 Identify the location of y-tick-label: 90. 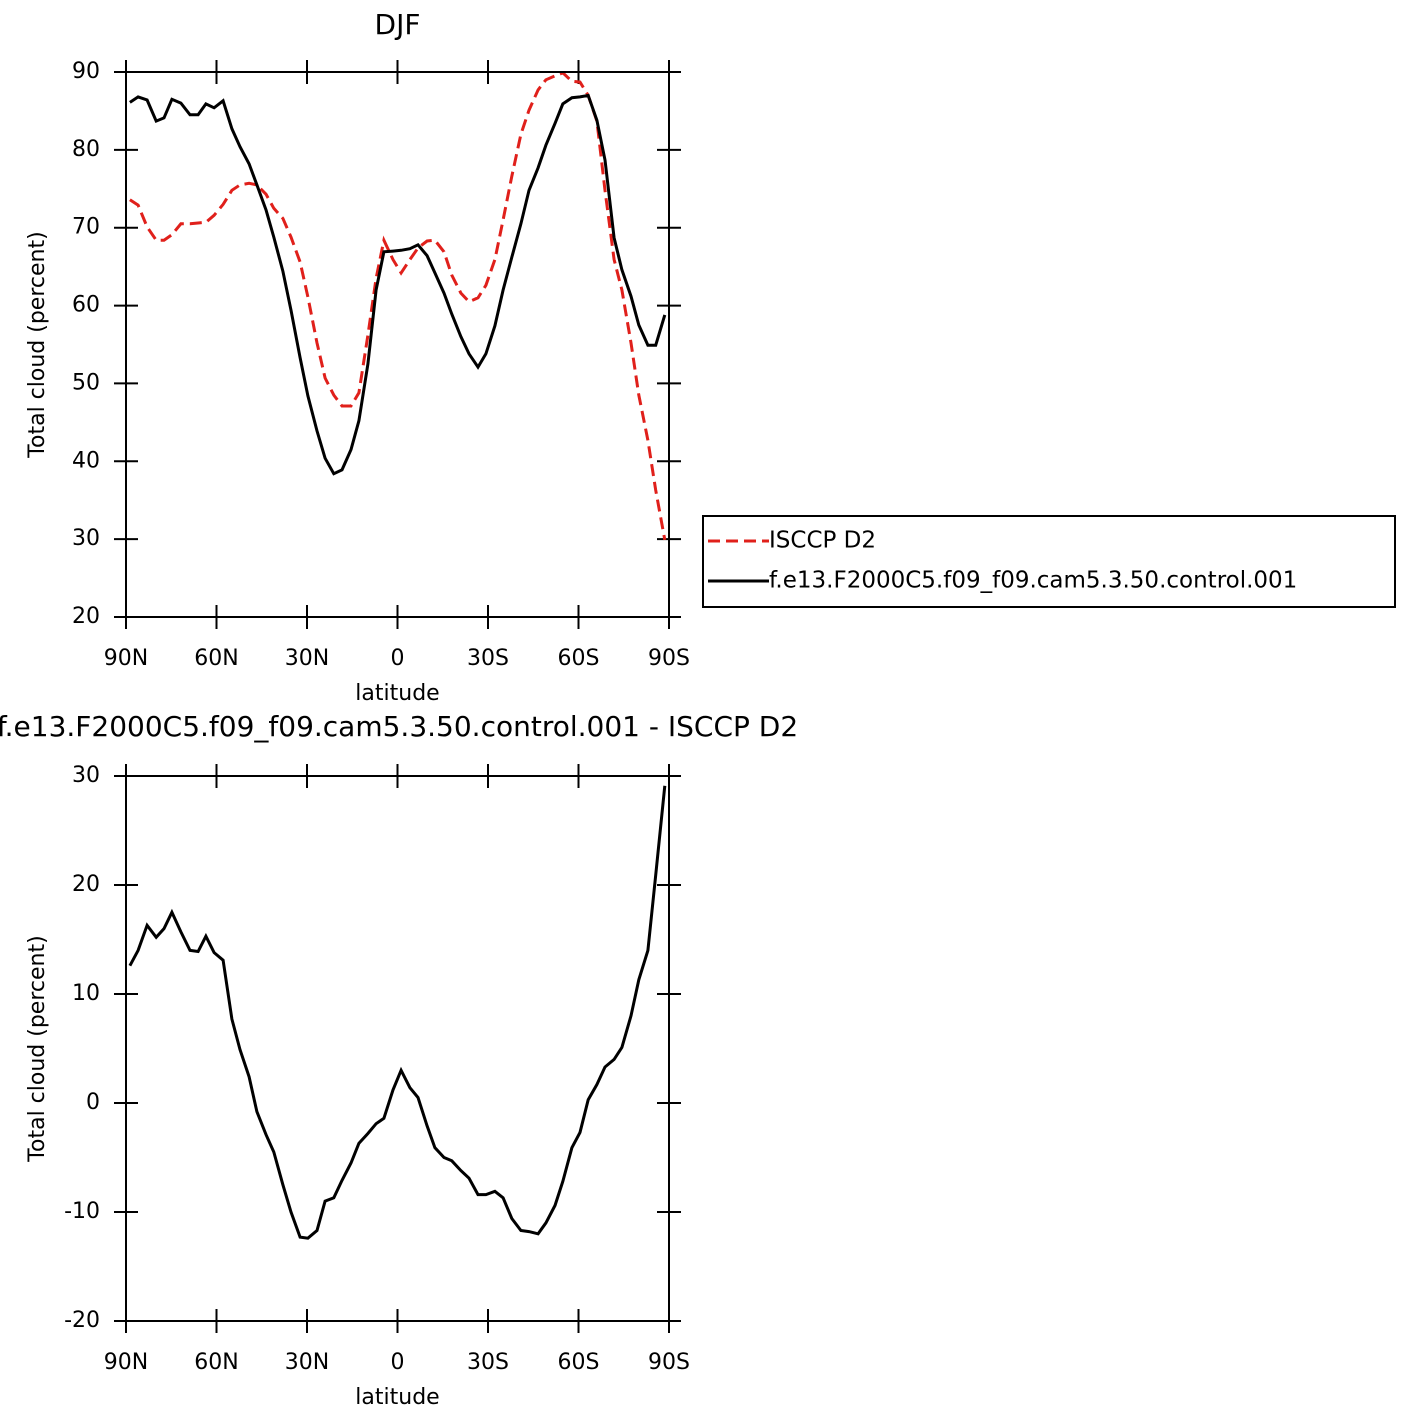
(86, 71).